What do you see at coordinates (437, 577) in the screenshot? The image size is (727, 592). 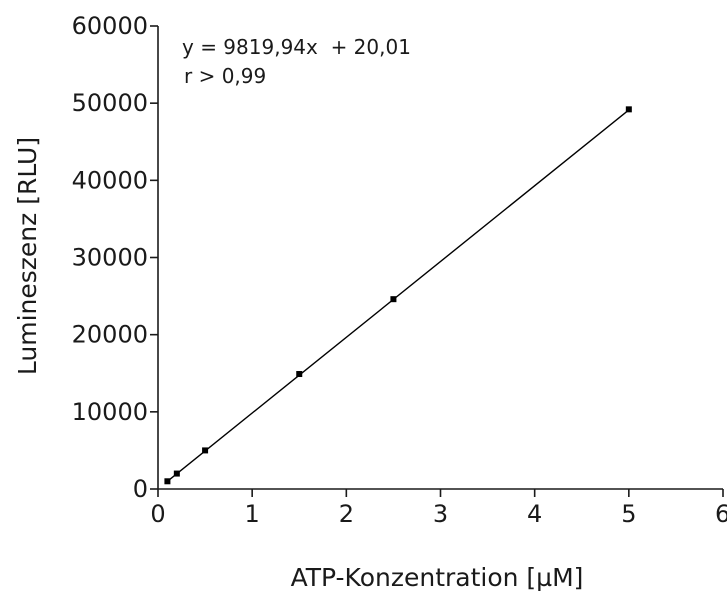 I see `x-axis-title: ATP-Konzentration [µM]` at bounding box center [437, 577].